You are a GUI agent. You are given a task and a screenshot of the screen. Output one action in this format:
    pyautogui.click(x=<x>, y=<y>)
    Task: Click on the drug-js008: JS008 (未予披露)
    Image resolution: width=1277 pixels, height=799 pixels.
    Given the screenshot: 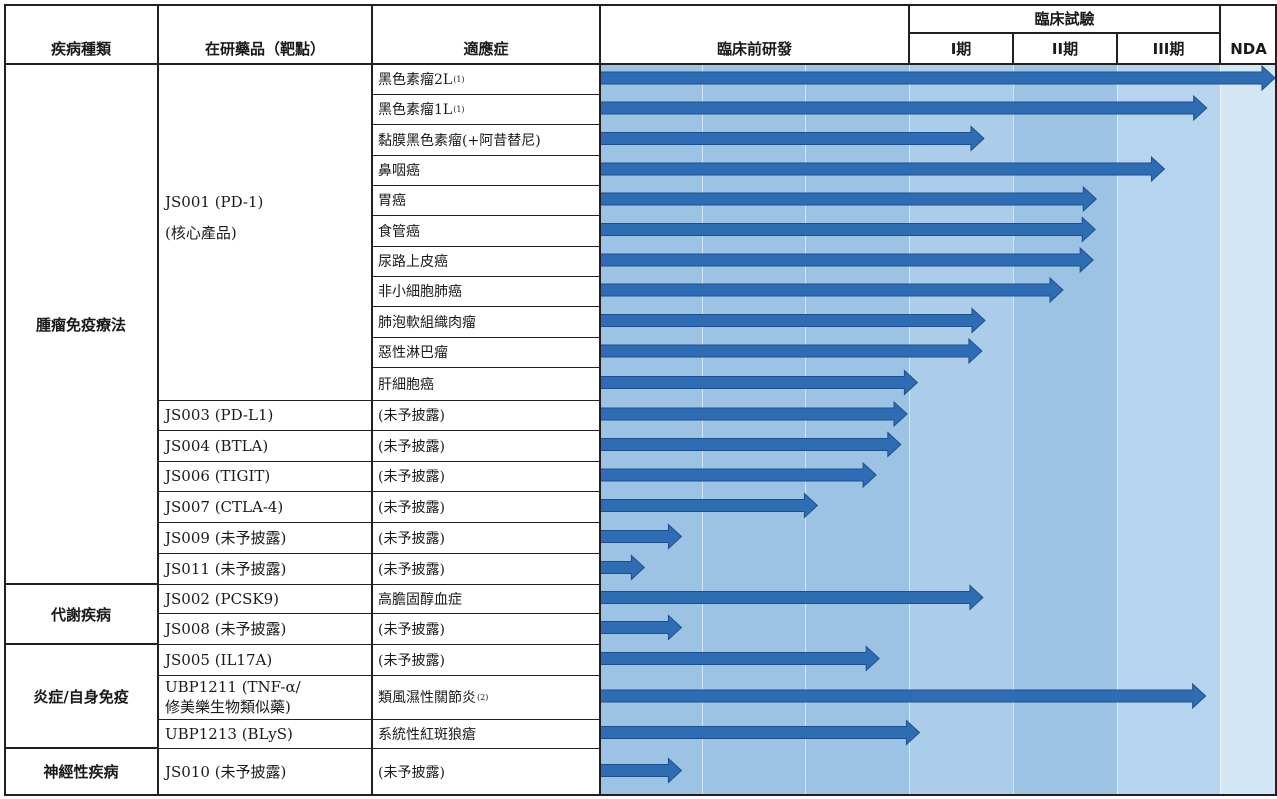 What is the action you would take?
    pyautogui.click(x=226, y=628)
    